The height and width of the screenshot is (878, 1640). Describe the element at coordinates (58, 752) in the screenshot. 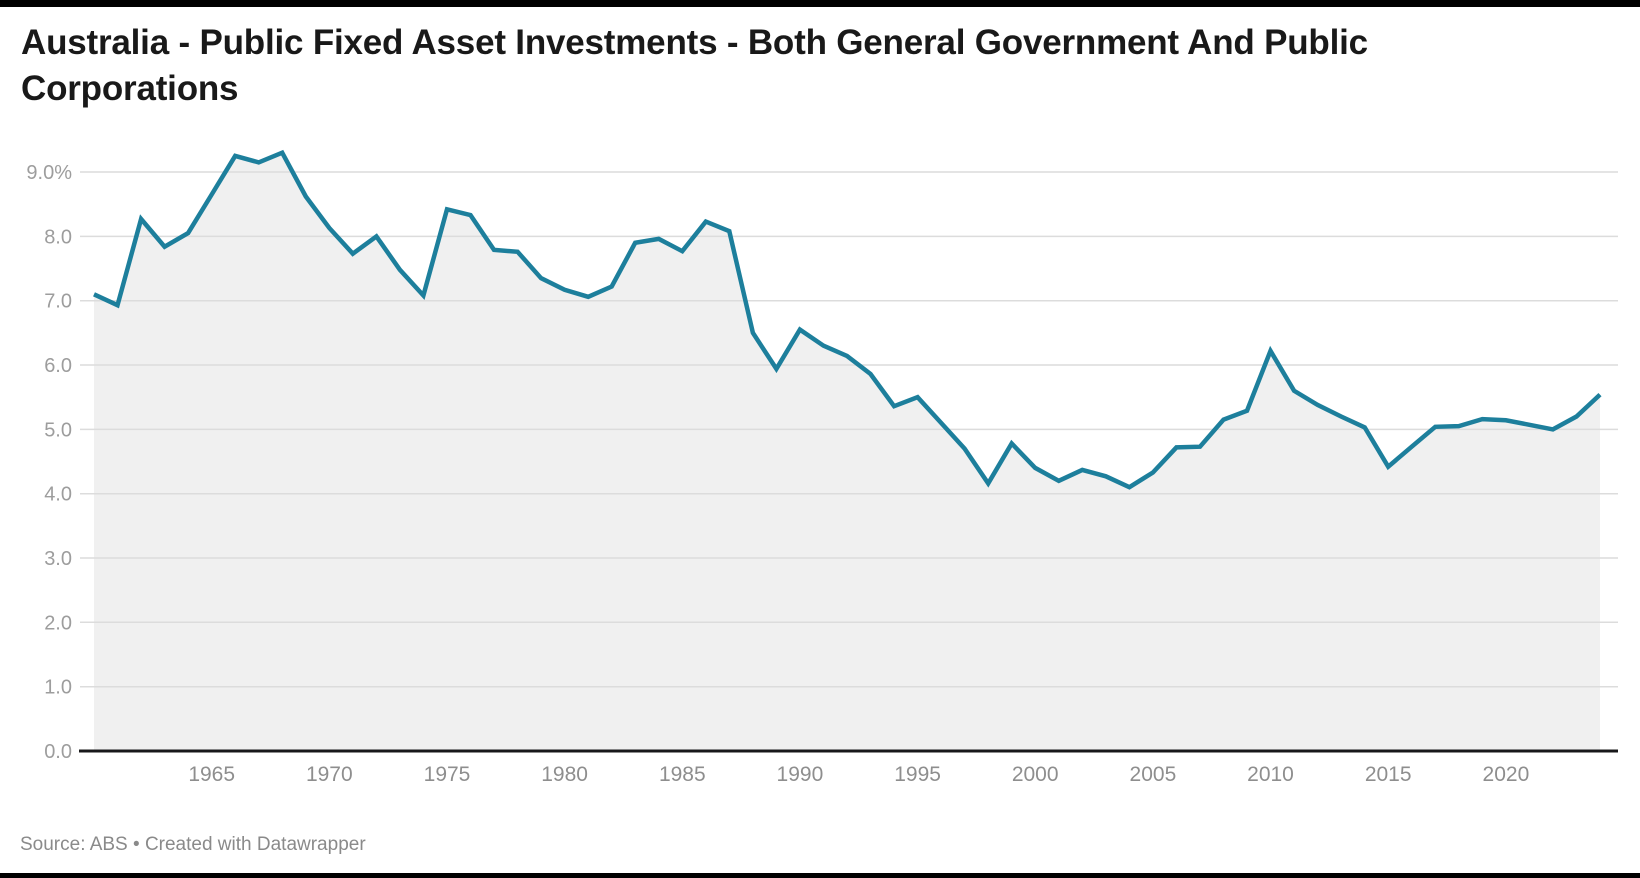

I see `y-tick-label: 0.0` at that location.